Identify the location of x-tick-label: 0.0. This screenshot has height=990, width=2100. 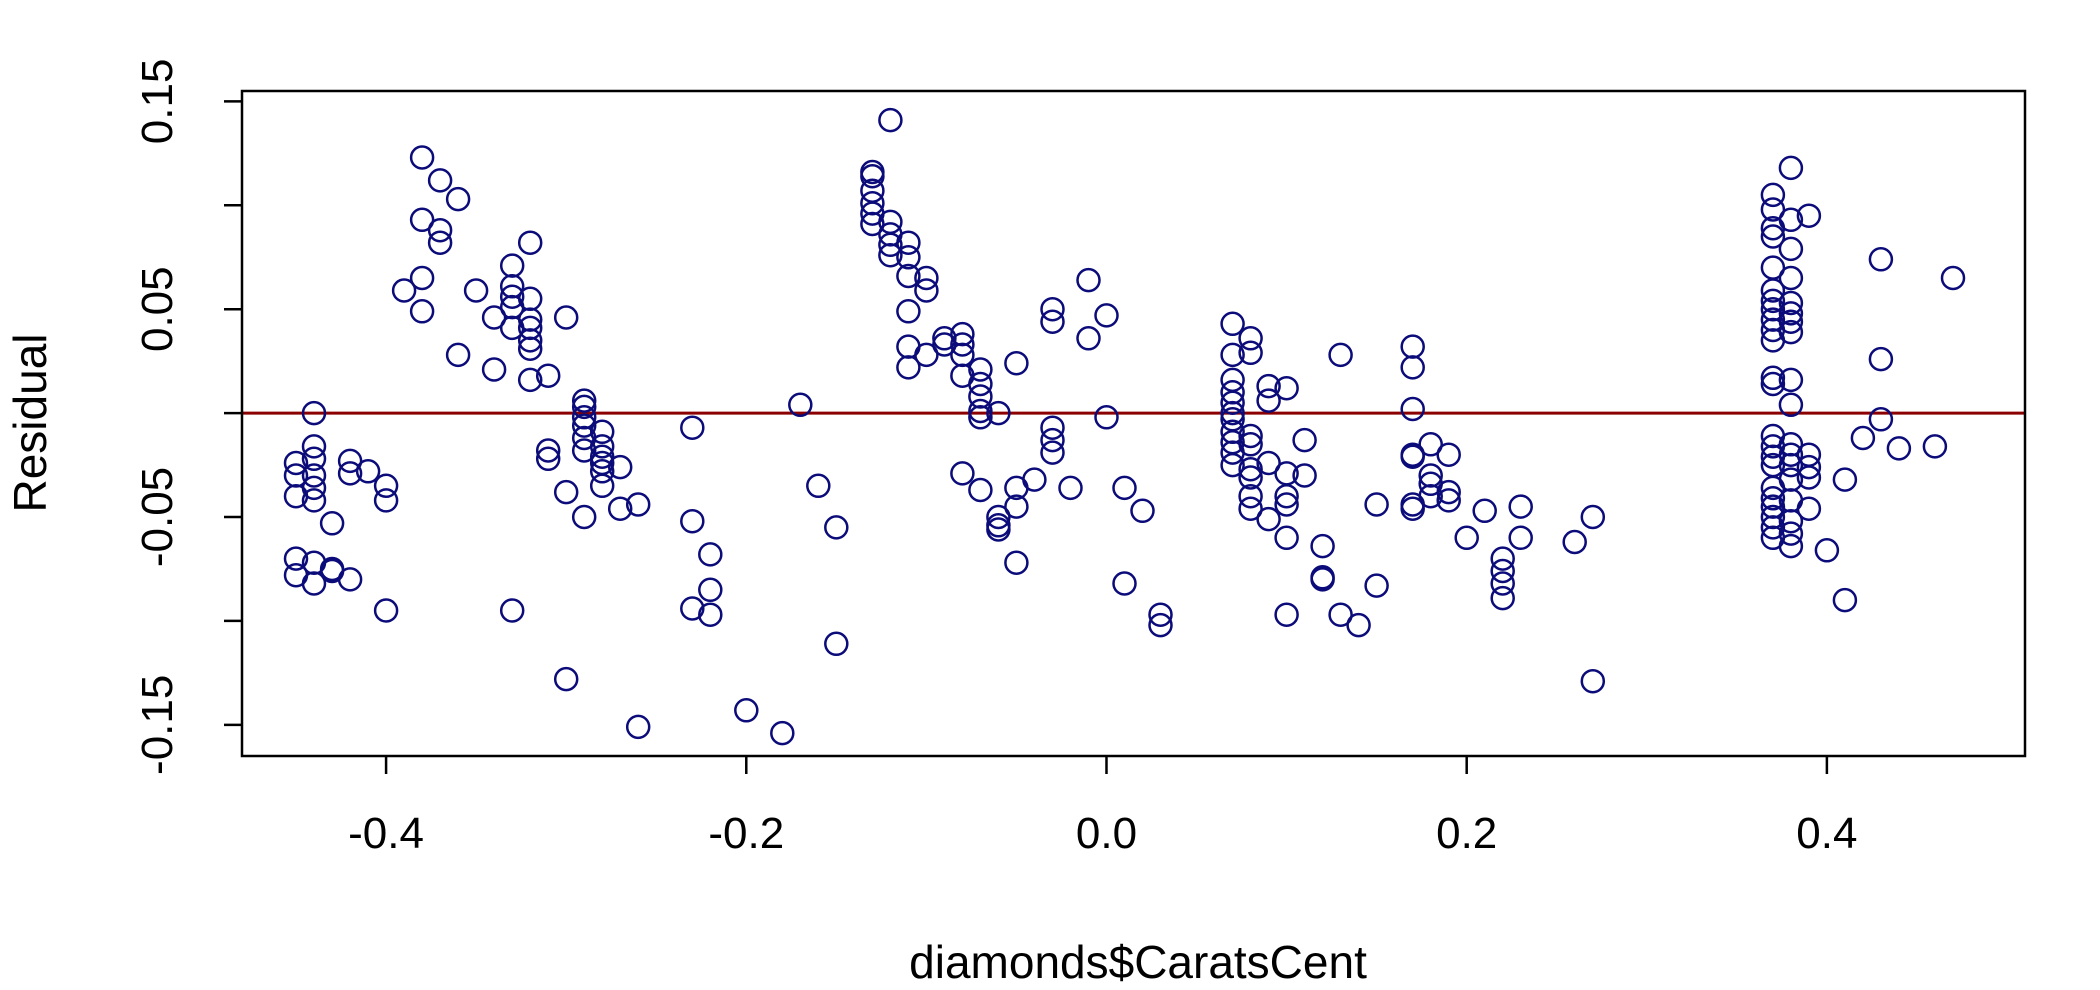
(1106, 833).